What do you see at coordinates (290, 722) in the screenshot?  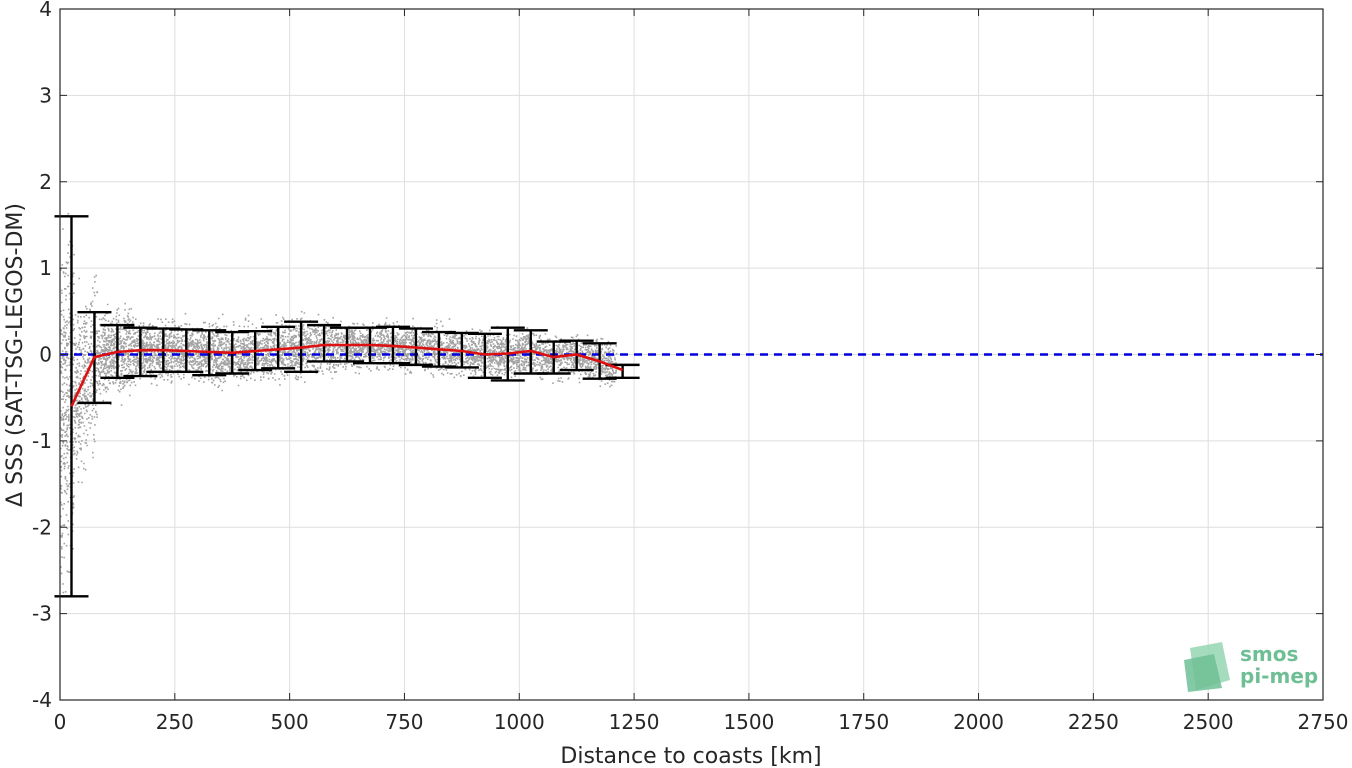 I see `x-tick-label: 500` at bounding box center [290, 722].